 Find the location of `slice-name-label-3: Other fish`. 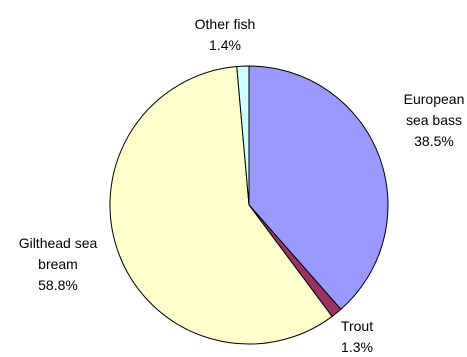

slice-name-label-3: Other fish is located at coordinates (225, 24).